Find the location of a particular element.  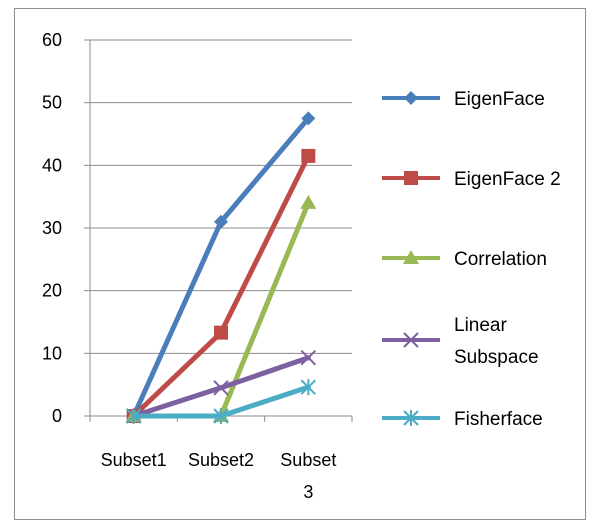

legend-label: EigenFace is located at coordinates (499, 99).